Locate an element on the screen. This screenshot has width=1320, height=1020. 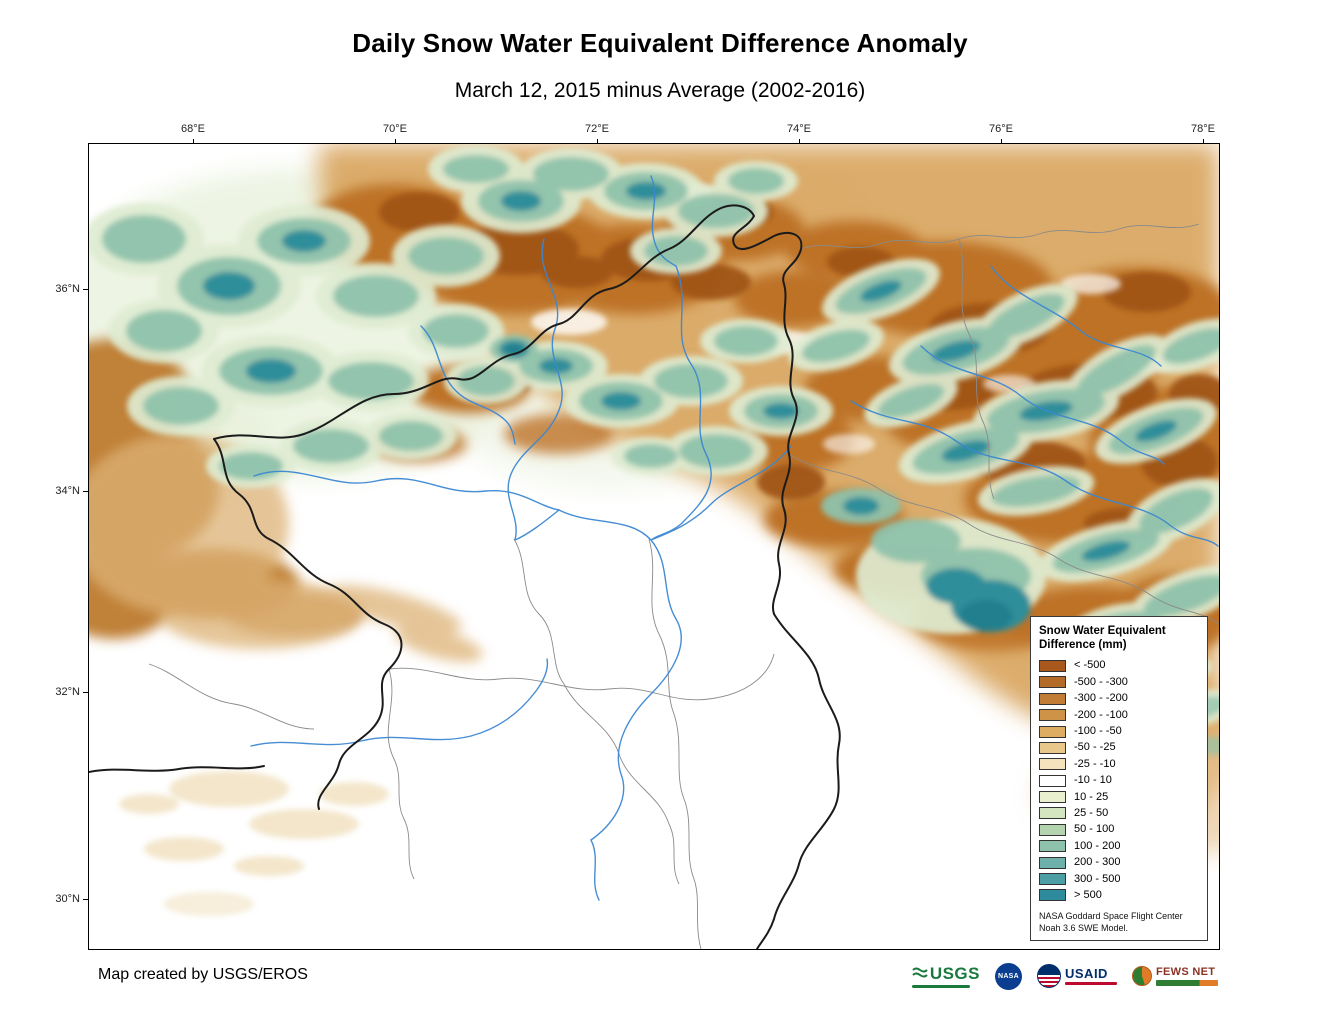
legend-entry: 200 - 300 is located at coordinates (1119, 862).